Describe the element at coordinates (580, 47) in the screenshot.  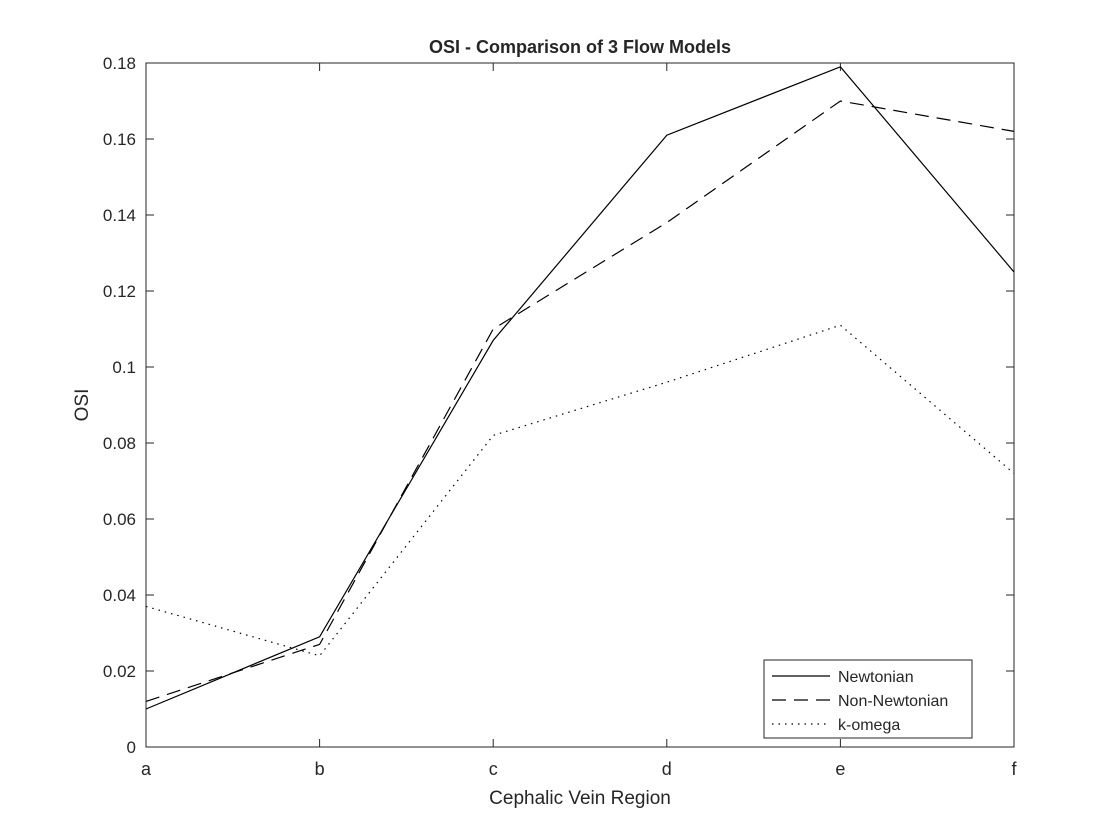
I see `chart-title: OSI - Comparison of 3 Flow Models` at that location.